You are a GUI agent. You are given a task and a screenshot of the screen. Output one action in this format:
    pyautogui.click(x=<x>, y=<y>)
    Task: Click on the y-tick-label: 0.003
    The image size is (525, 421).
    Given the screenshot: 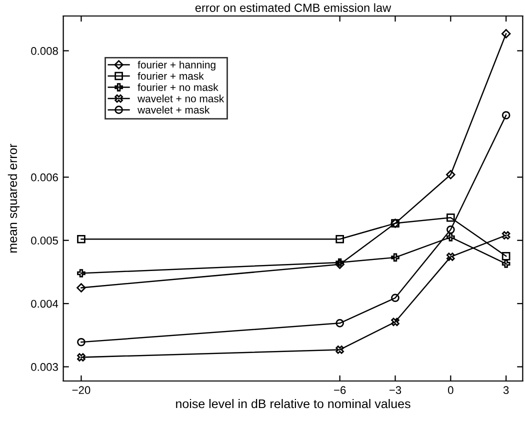 What is the action you would take?
    pyautogui.click(x=44, y=367)
    